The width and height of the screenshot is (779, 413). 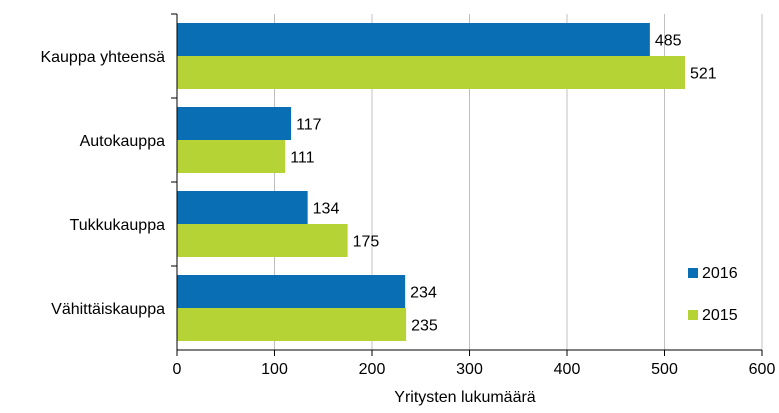 What do you see at coordinates (703, 74) in the screenshot?
I see `bar-value-label: 521` at bounding box center [703, 74].